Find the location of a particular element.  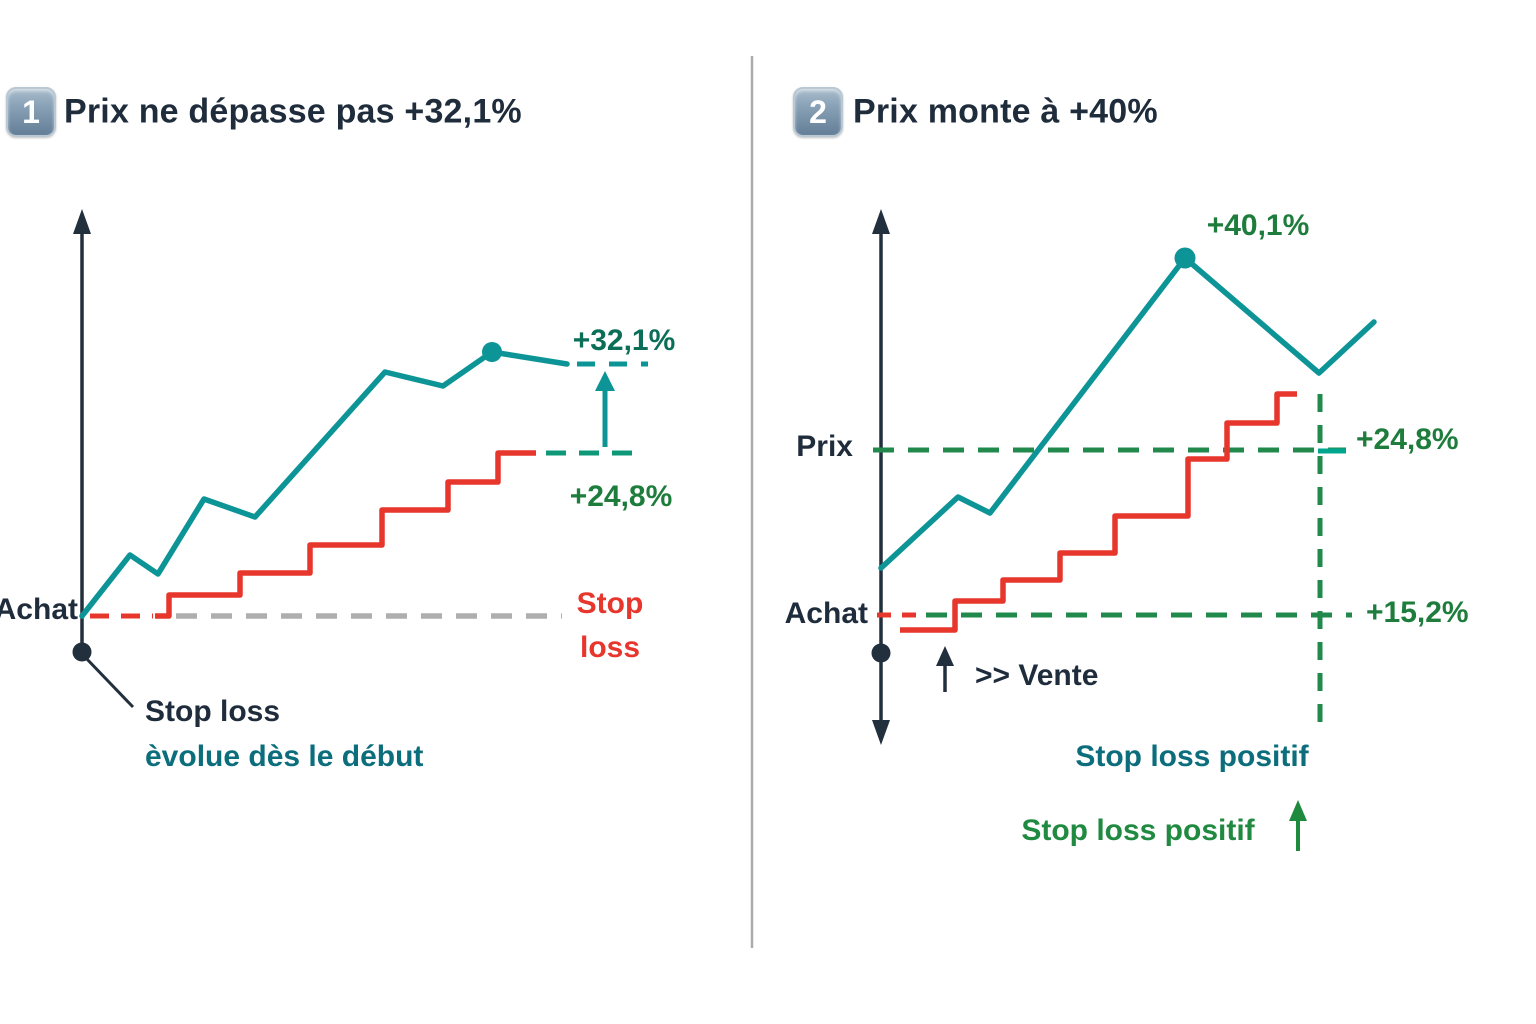

vente-arrow-up-icon is located at coordinates (945, 656).